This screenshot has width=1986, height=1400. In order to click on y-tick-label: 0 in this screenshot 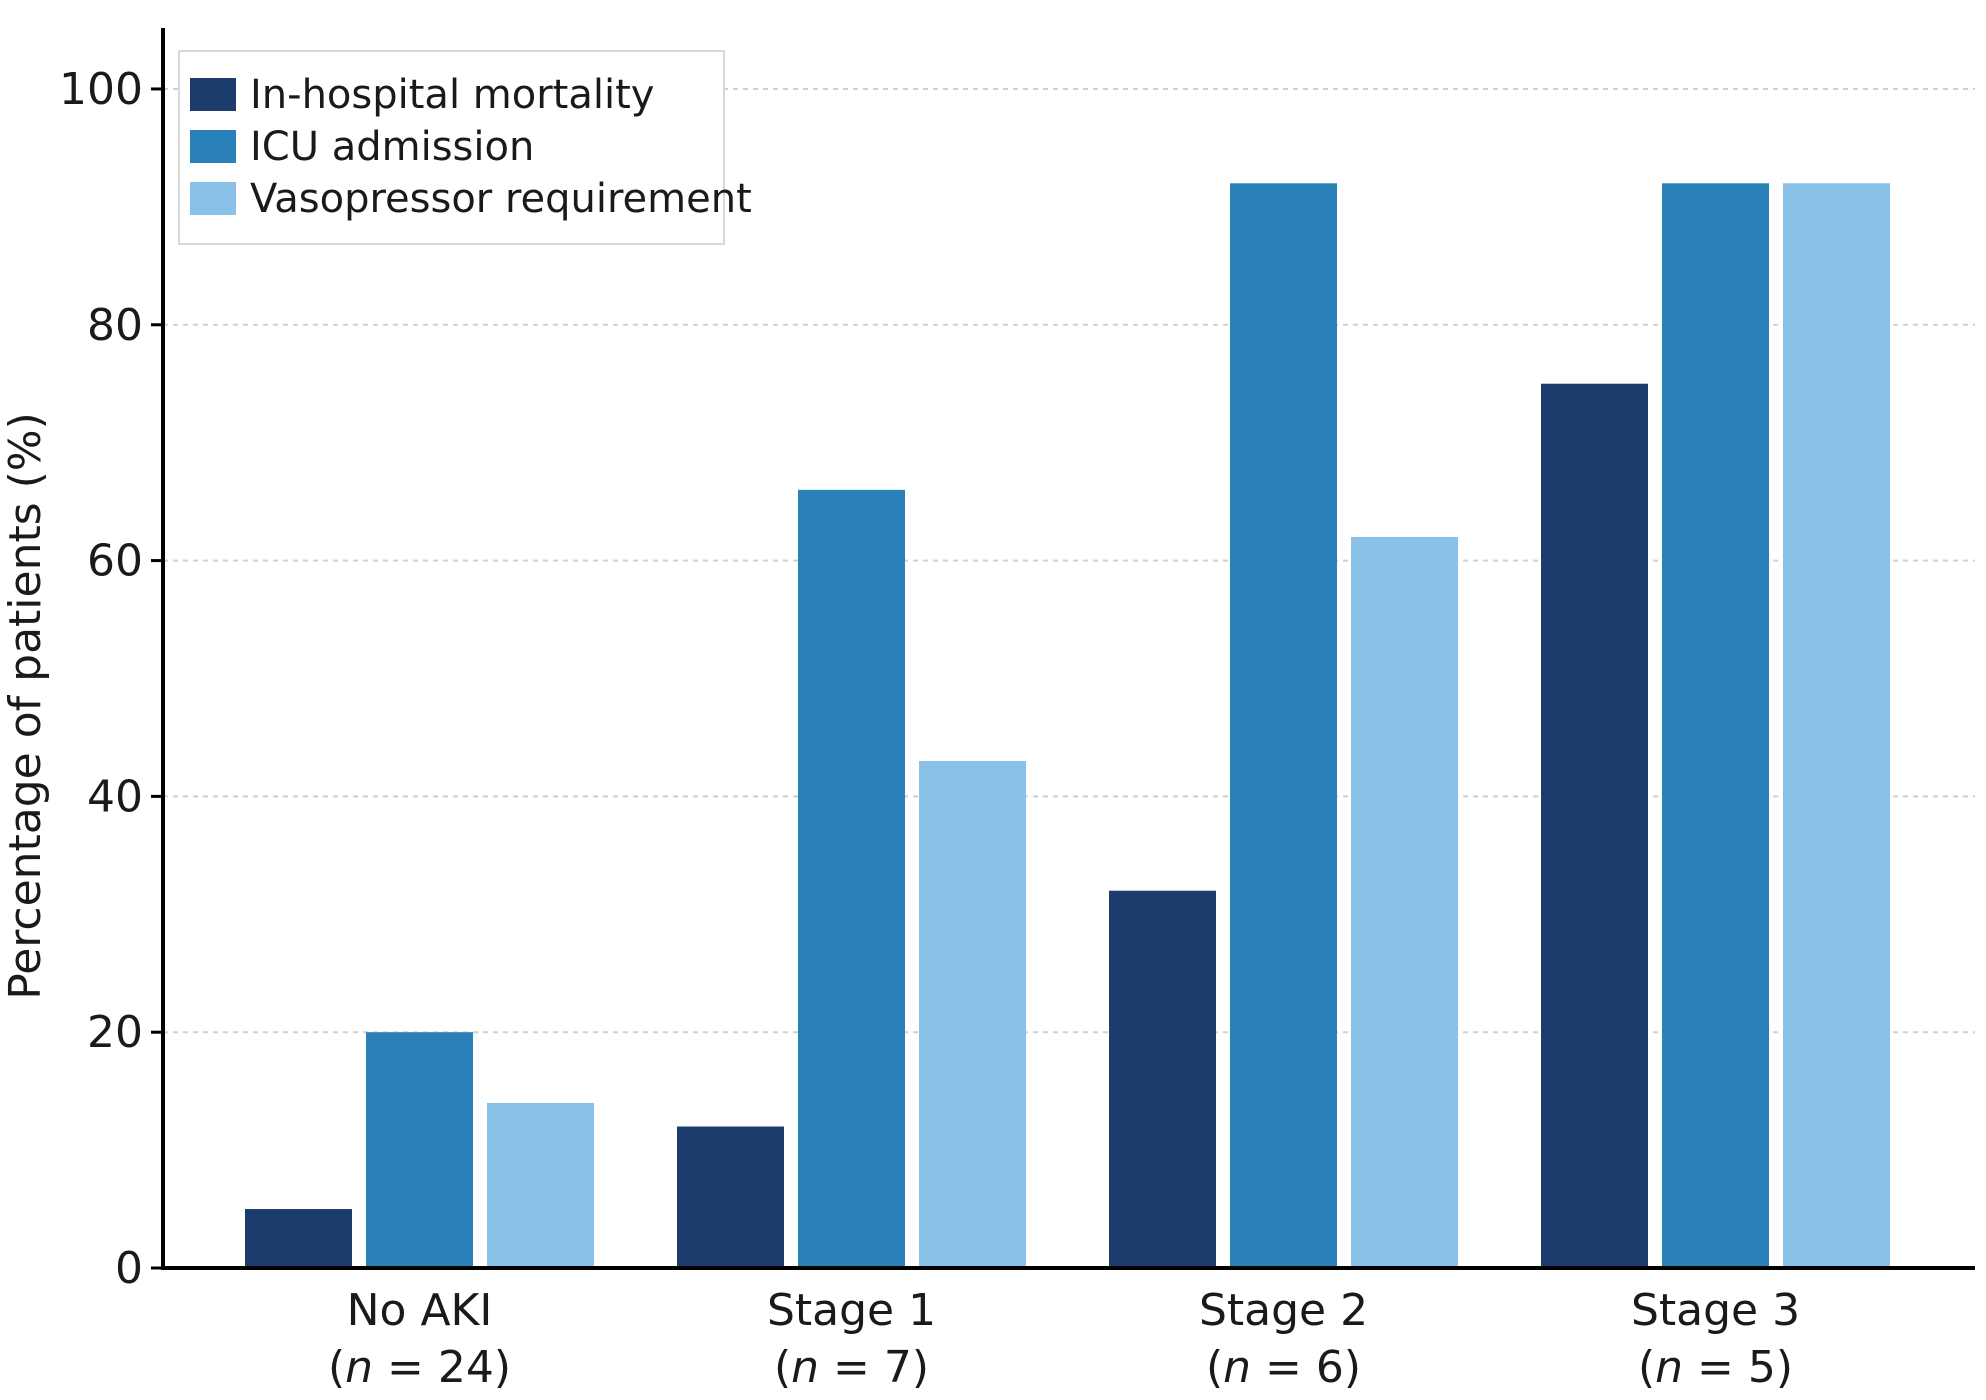, I will do `click(129, 1268)`.